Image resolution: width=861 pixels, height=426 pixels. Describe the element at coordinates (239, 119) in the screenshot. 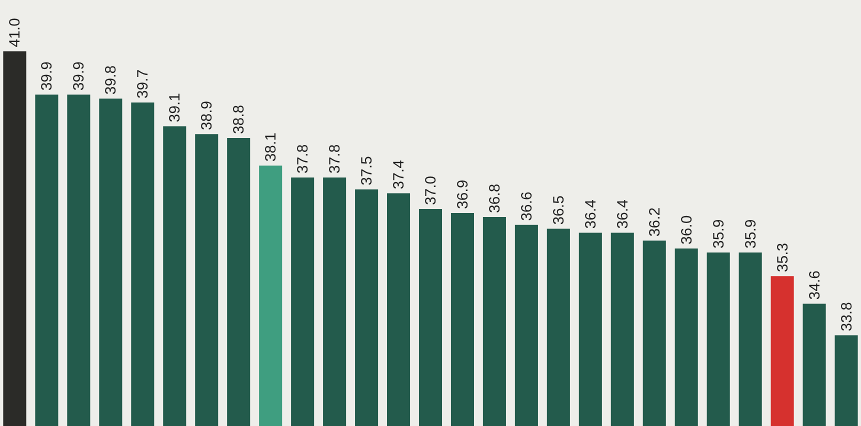

I see `data-label: 38.8` at that location.